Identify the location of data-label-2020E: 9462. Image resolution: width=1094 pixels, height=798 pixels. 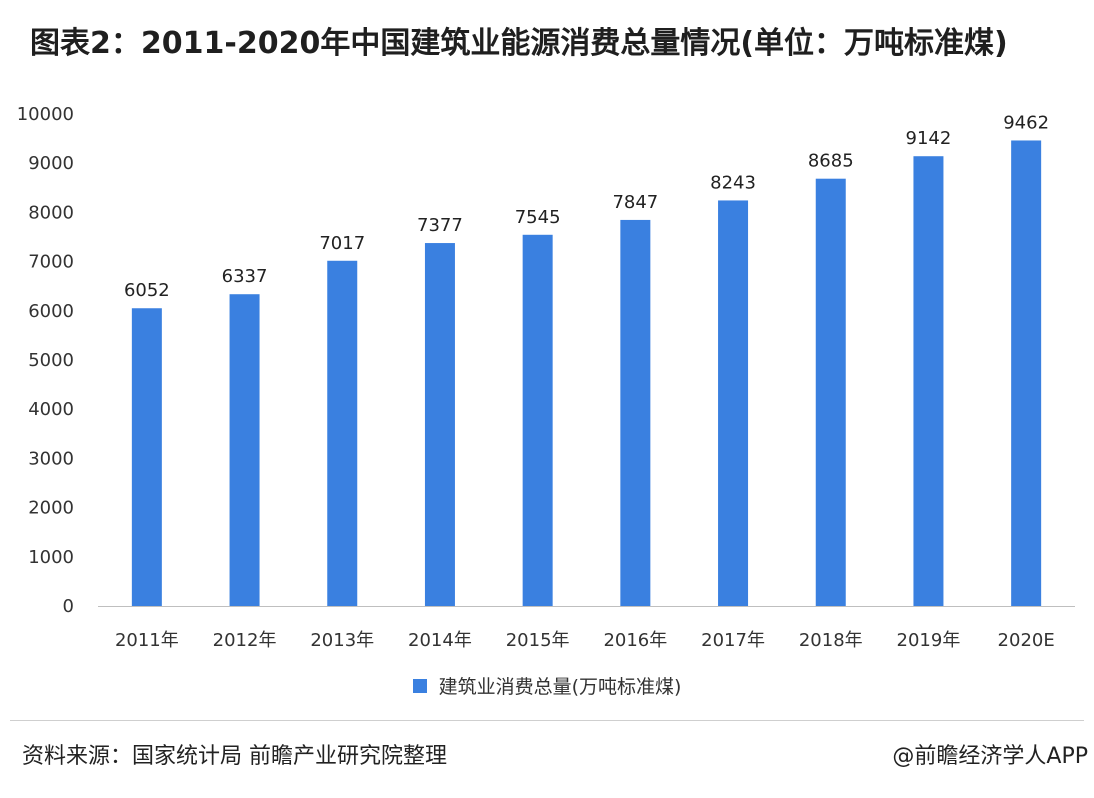
(1026, 122).